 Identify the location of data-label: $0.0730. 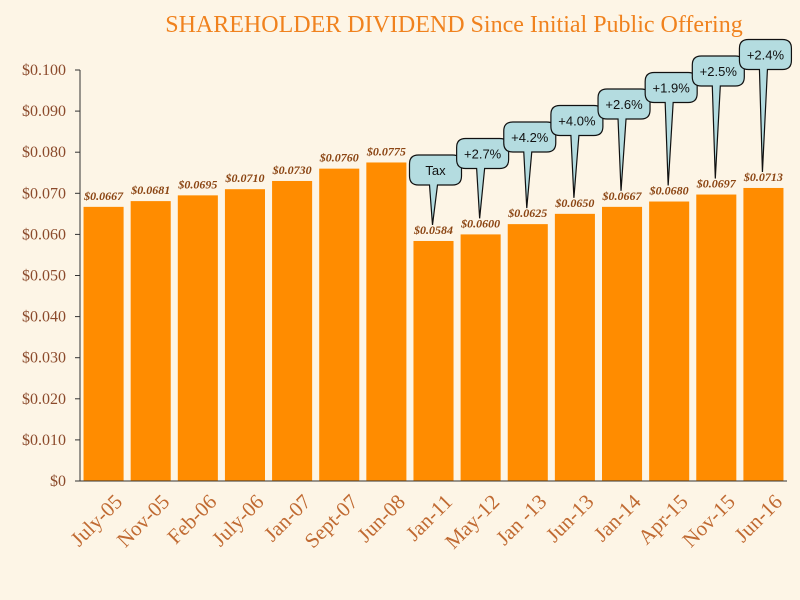
(292, 170).